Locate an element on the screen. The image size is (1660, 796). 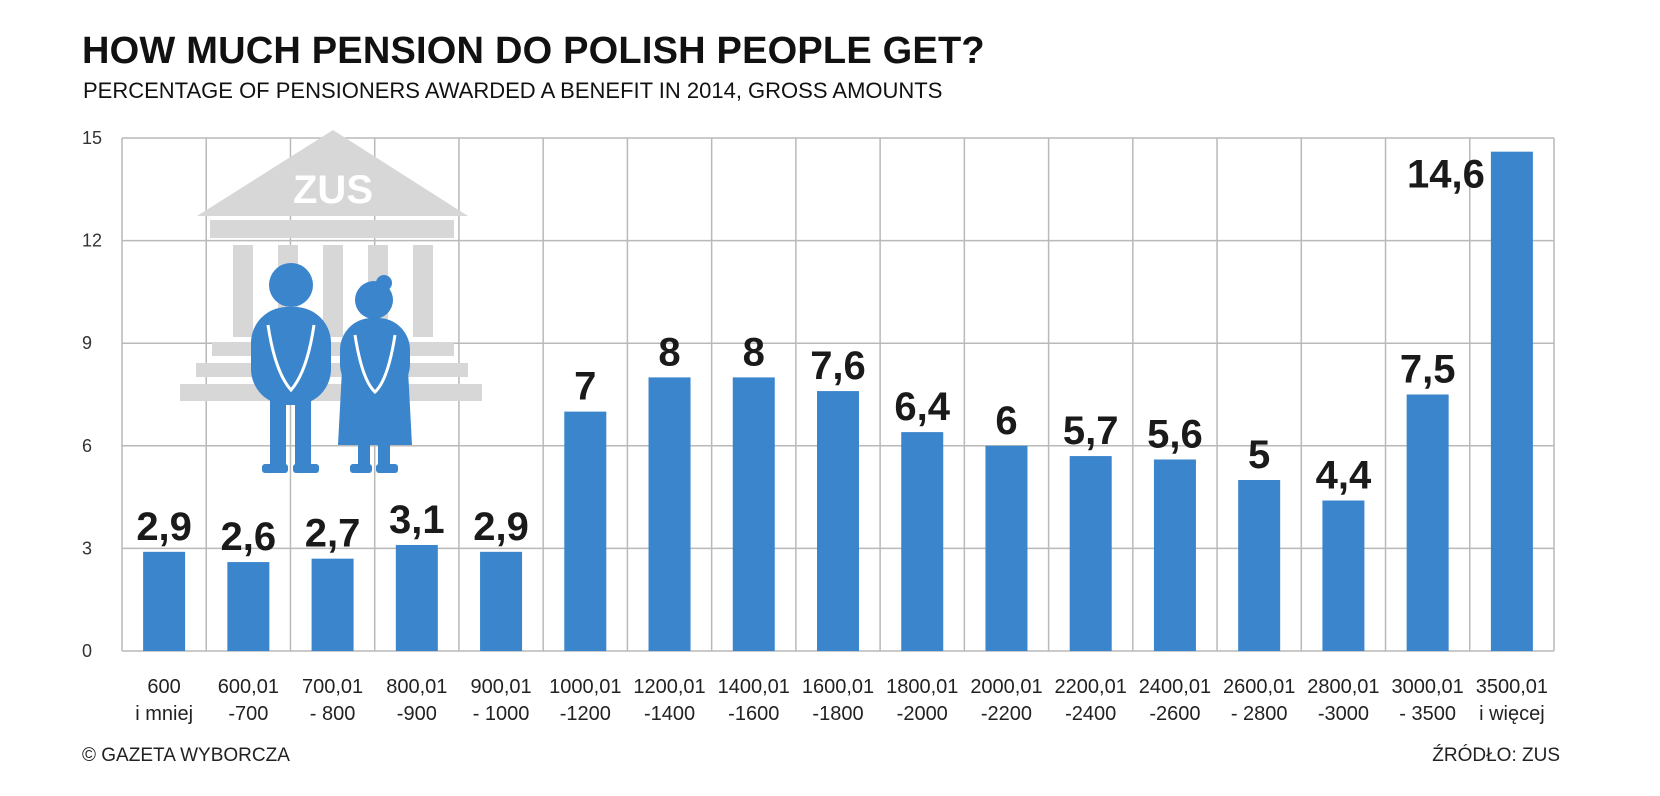
x-tick-label: - 3500 is located at coordinates (1427, 714).